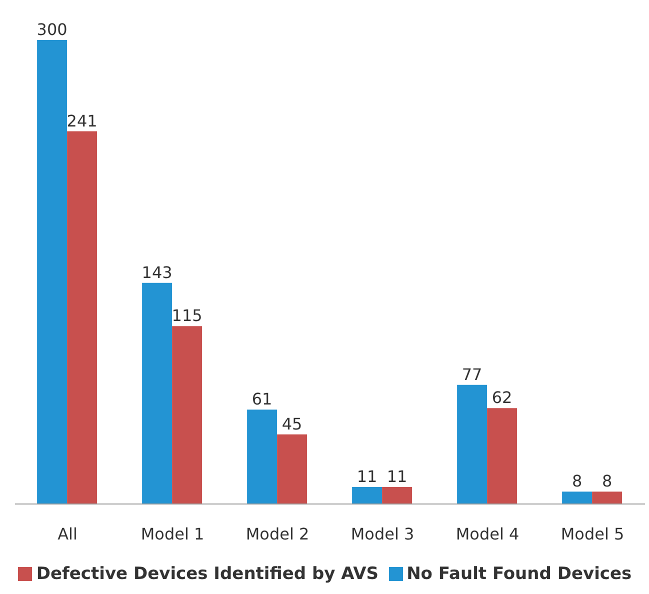 Image resolution: width=649 pixels, height=594 pixels. What do you see at coordinates (157, 272) in the screenshot?
I see `data-label: 143` at bounding box center [157, 272].